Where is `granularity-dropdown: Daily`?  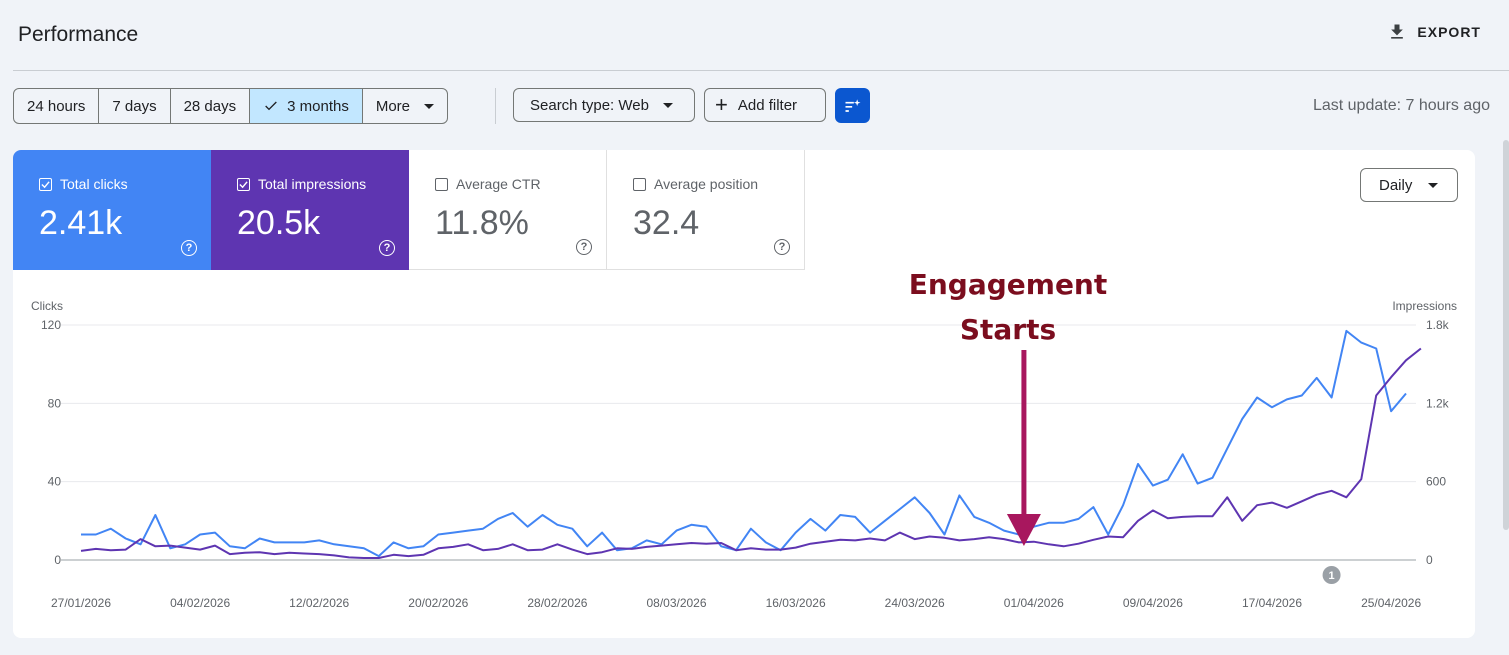 granularity-dropdown: Daily is located at coordinates (1409, 185).